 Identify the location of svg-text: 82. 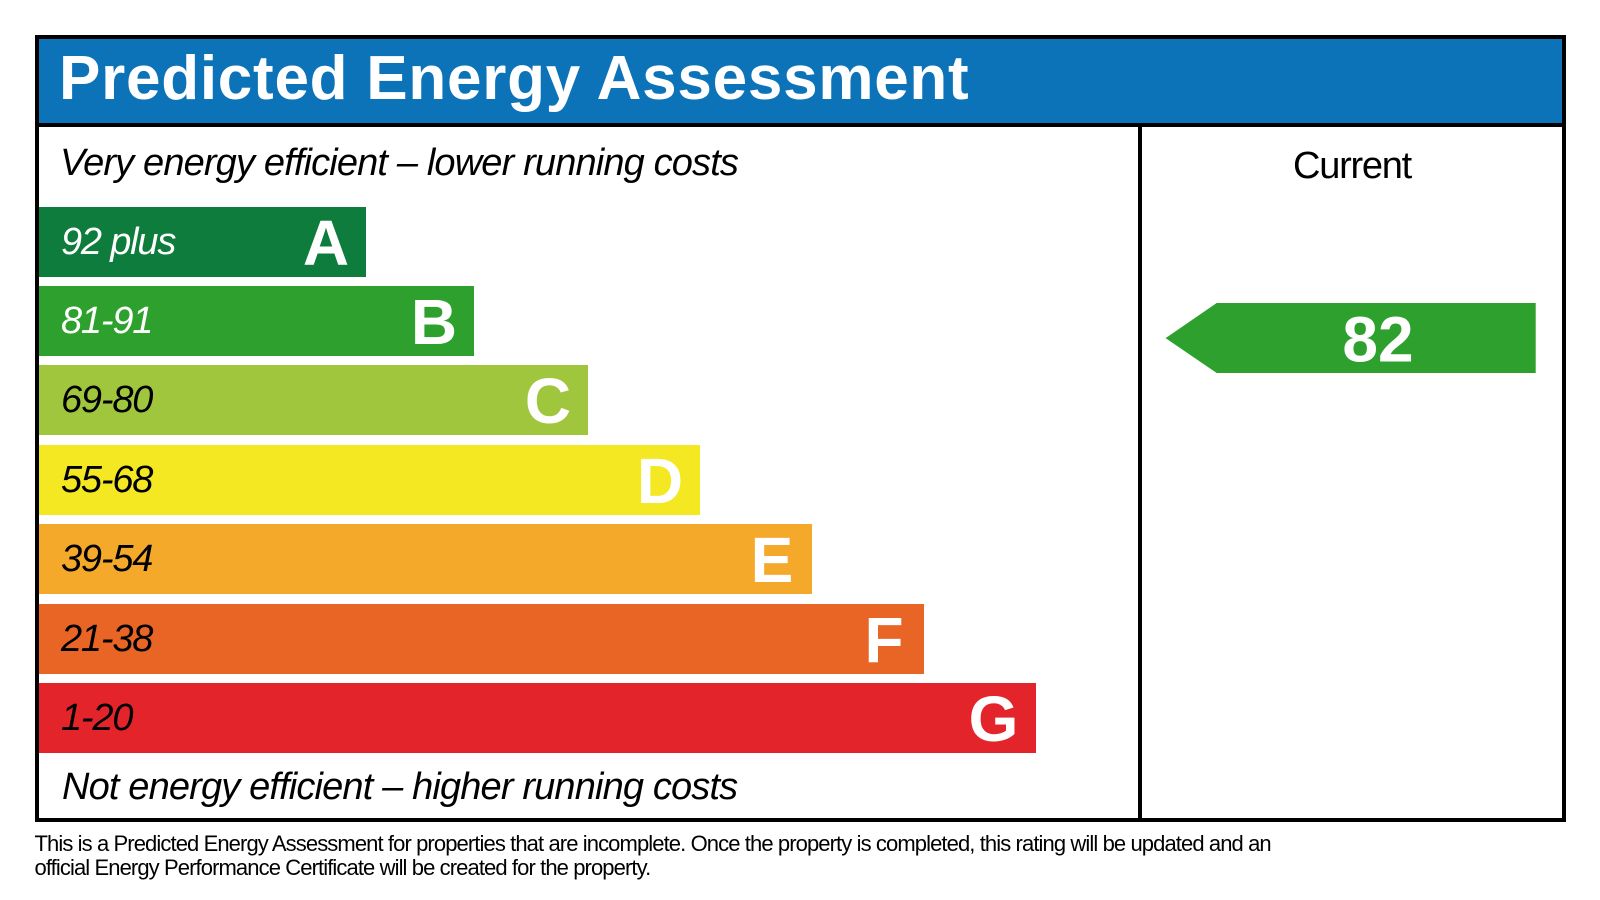
(1377, 338).